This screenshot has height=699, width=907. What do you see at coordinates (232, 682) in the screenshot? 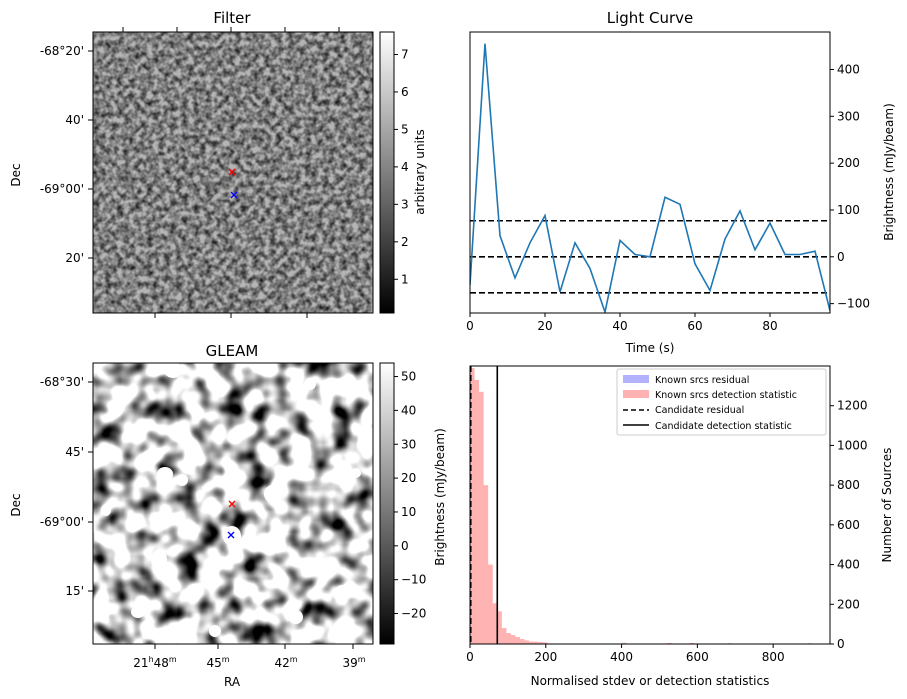
I see `gleam-xlabel: RA` at bounding box center [232, 682].